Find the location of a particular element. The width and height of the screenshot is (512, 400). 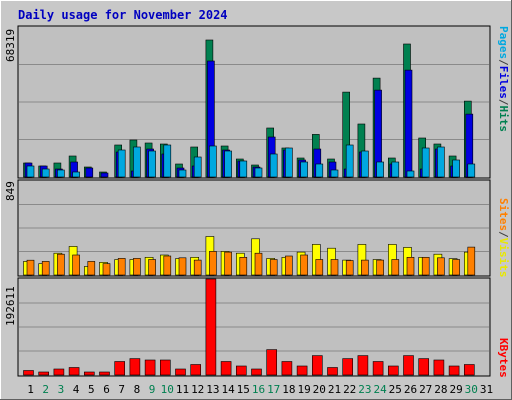

day-label-8: 8 is located at coordinates (137, 389).